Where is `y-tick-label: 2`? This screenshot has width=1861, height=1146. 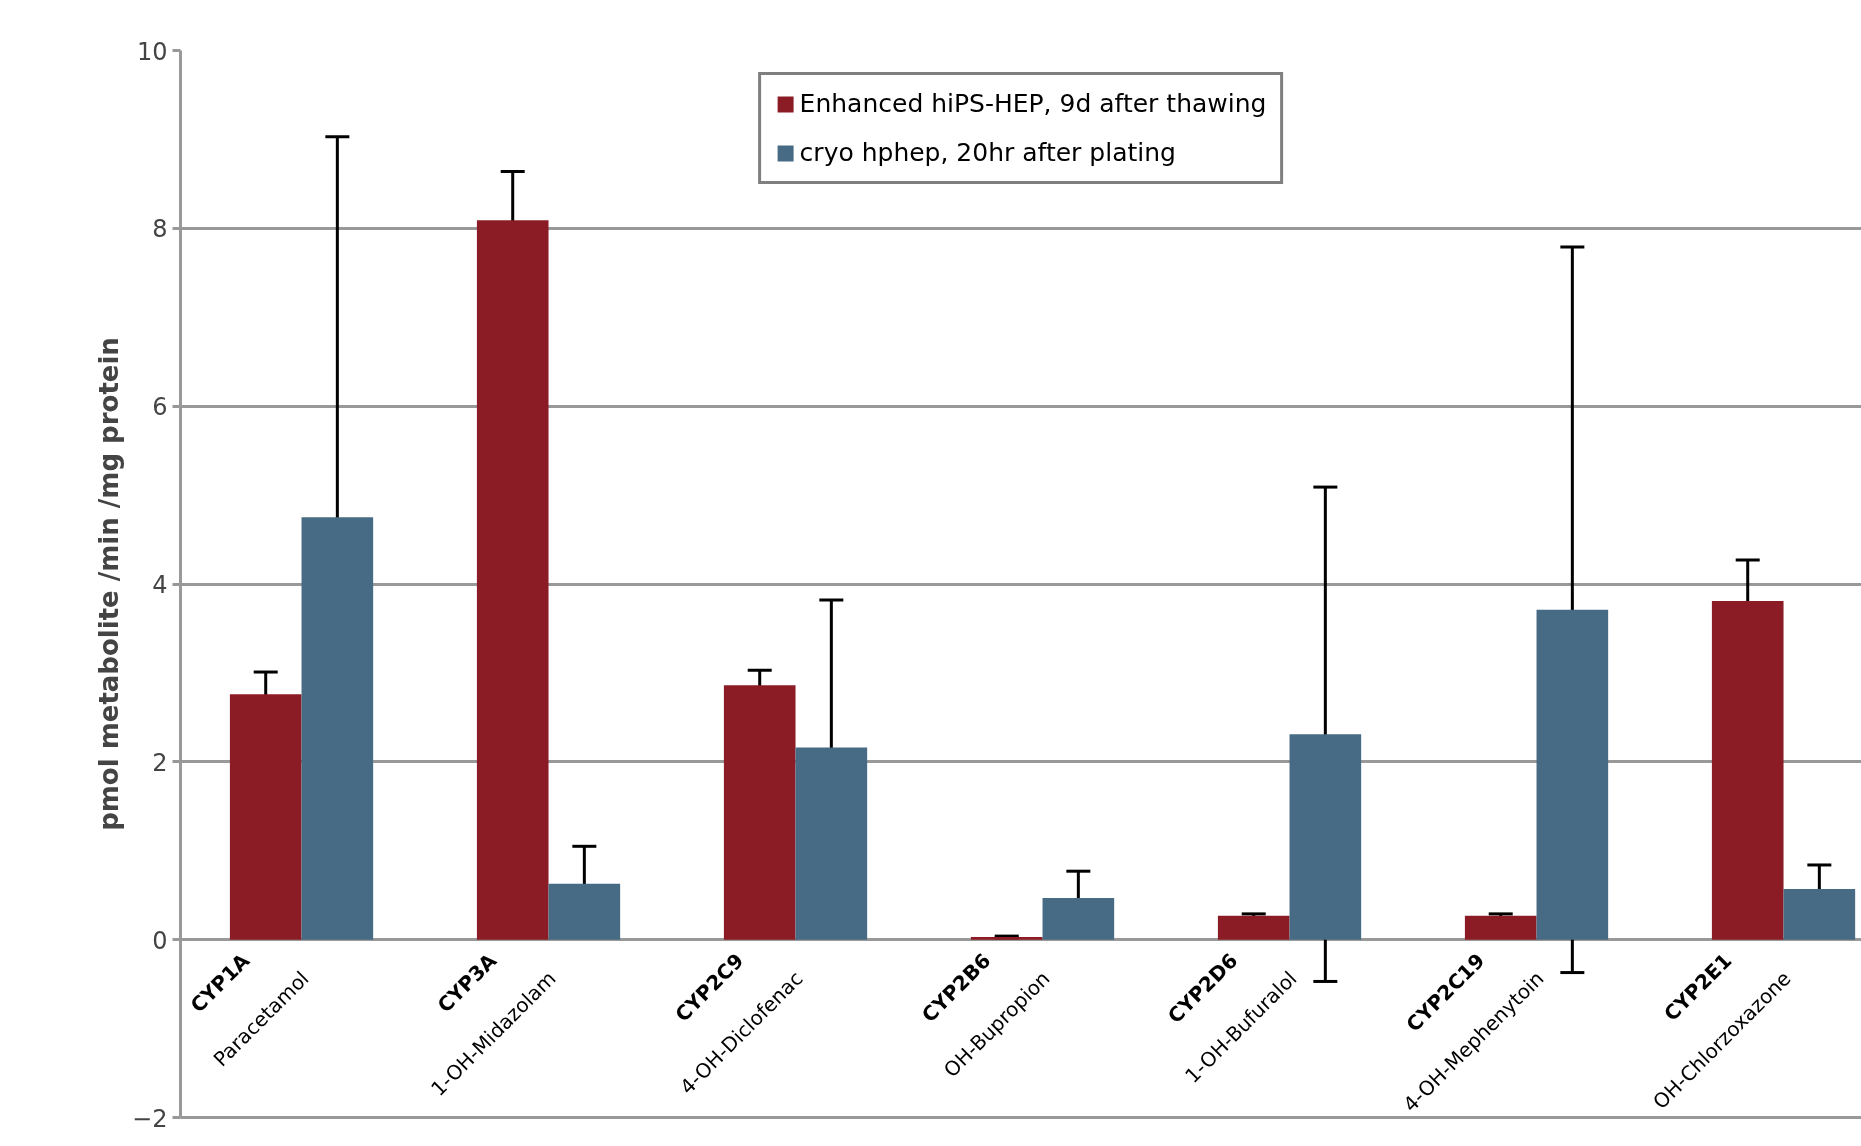 y-tick-label: 2 is located at coordinates (160, 762).